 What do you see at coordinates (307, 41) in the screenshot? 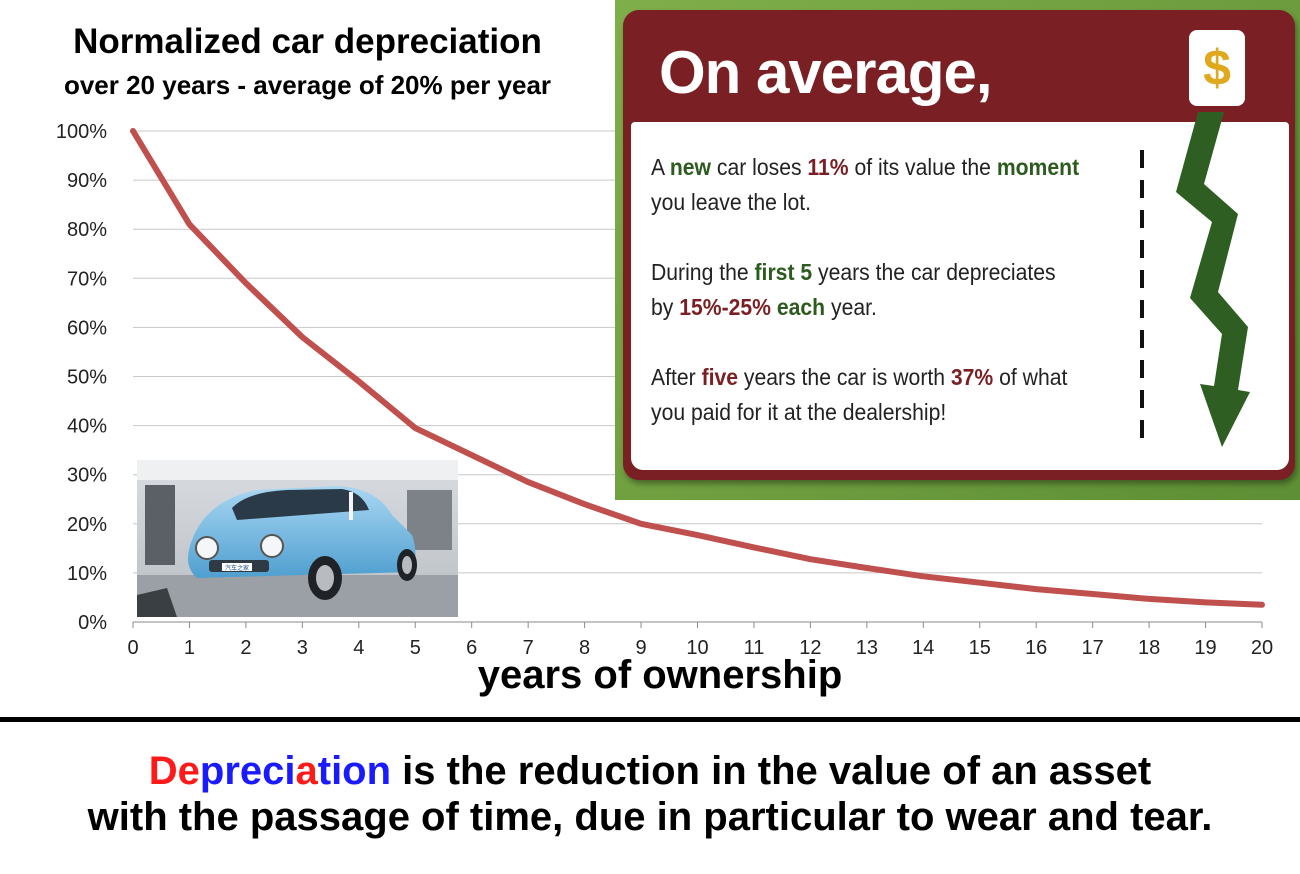
I see `chart-title: Normalized car depreciation` at bounding box center [307, 41].